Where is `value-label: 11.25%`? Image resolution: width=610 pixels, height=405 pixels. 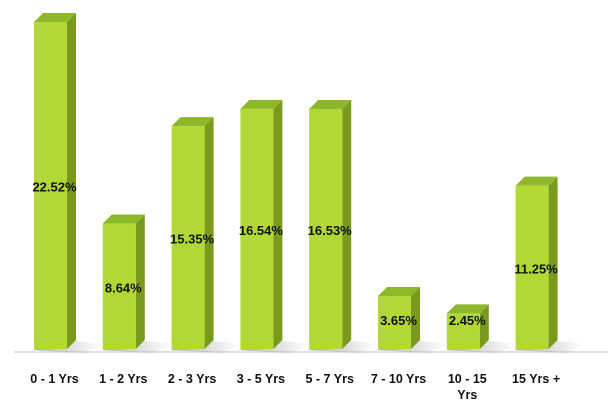
value-label: 11.25% is located at coordinates (536, 268).